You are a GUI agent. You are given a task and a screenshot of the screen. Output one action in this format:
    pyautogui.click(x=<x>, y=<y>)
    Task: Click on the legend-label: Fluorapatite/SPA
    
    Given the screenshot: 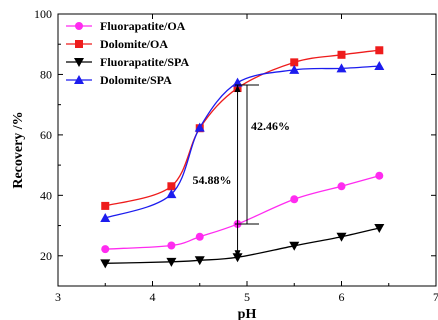 What is the action you would take?
    pyautogui.click(x=144, y=62)
    